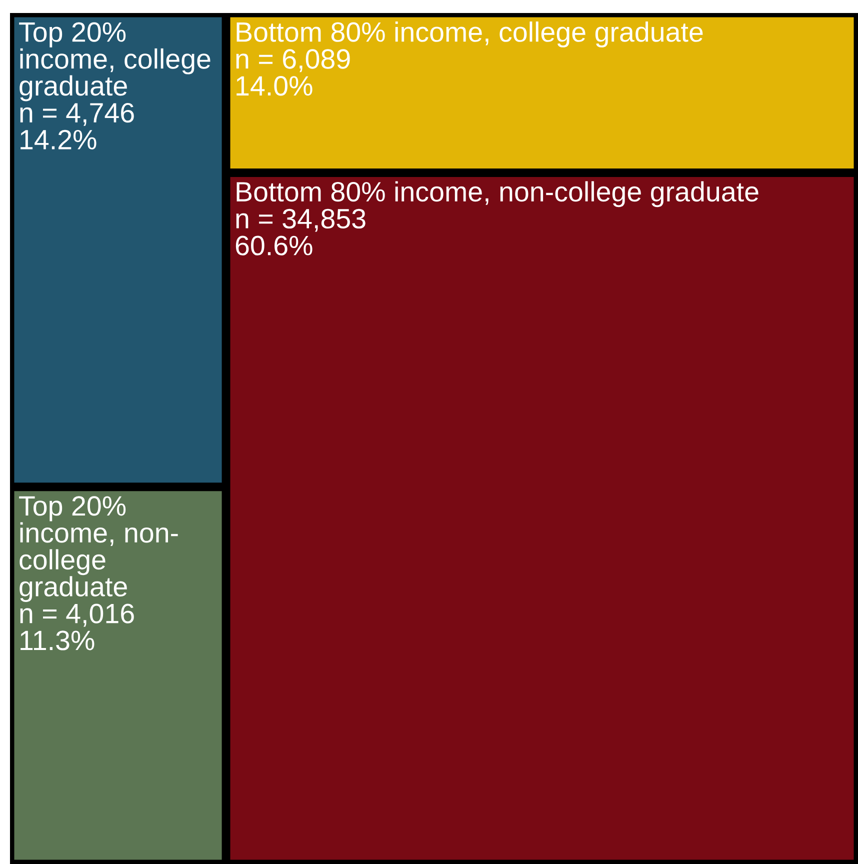 The image size is (858, 864). Describe the element at coordinates (77, 627) in the screenshot. I see `data-label: n = 4,016 11.3%` at that location.